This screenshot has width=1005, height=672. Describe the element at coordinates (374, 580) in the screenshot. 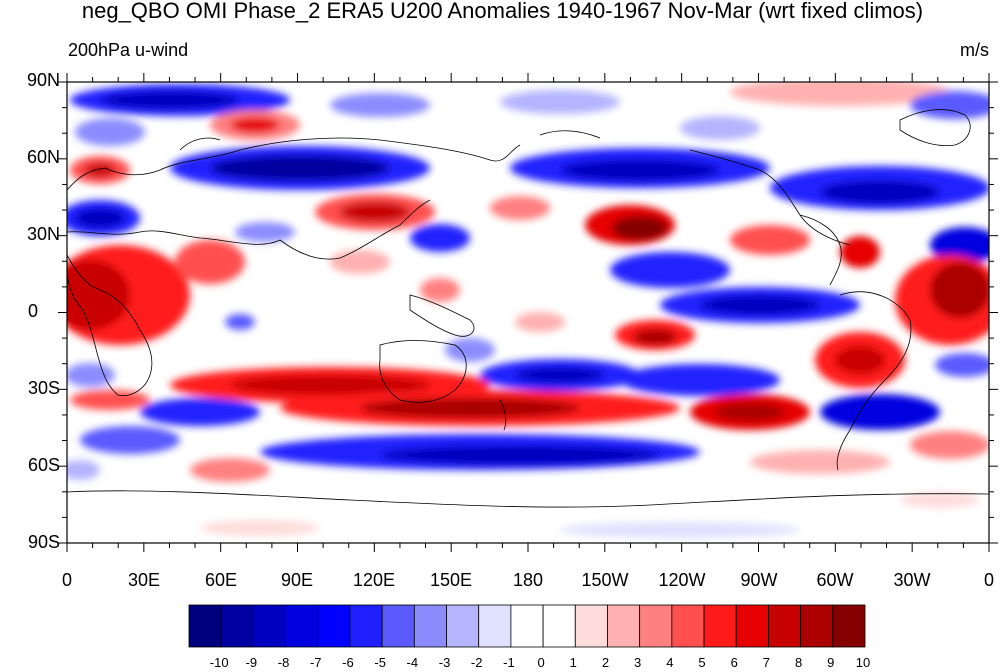

I see `lon-label: 120E` at that location.